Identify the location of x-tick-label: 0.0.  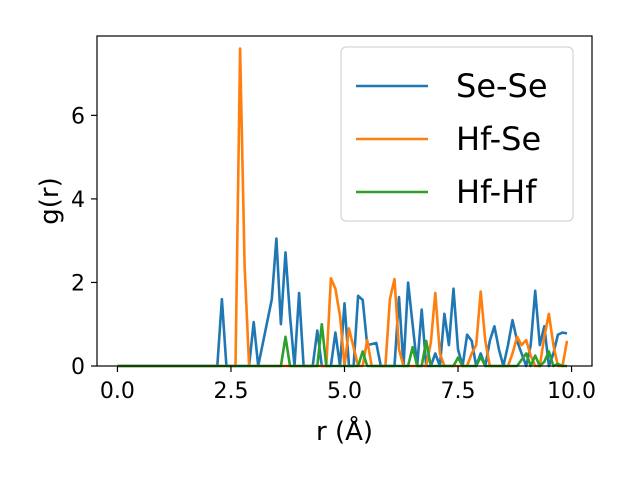
(117, 391).